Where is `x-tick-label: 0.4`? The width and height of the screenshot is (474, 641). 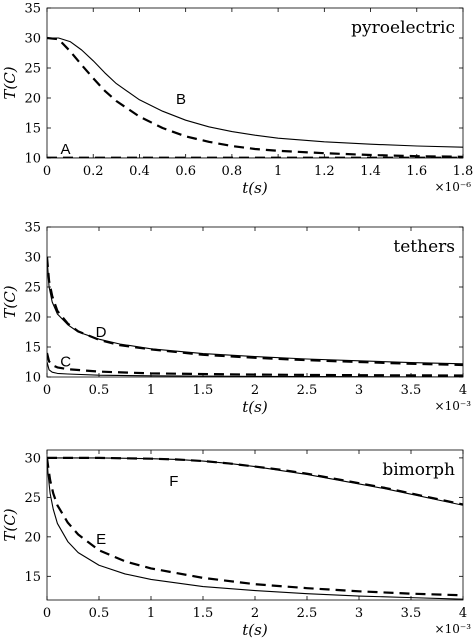 x-tick-label: 0.4 is located at coordinates (139, 171).